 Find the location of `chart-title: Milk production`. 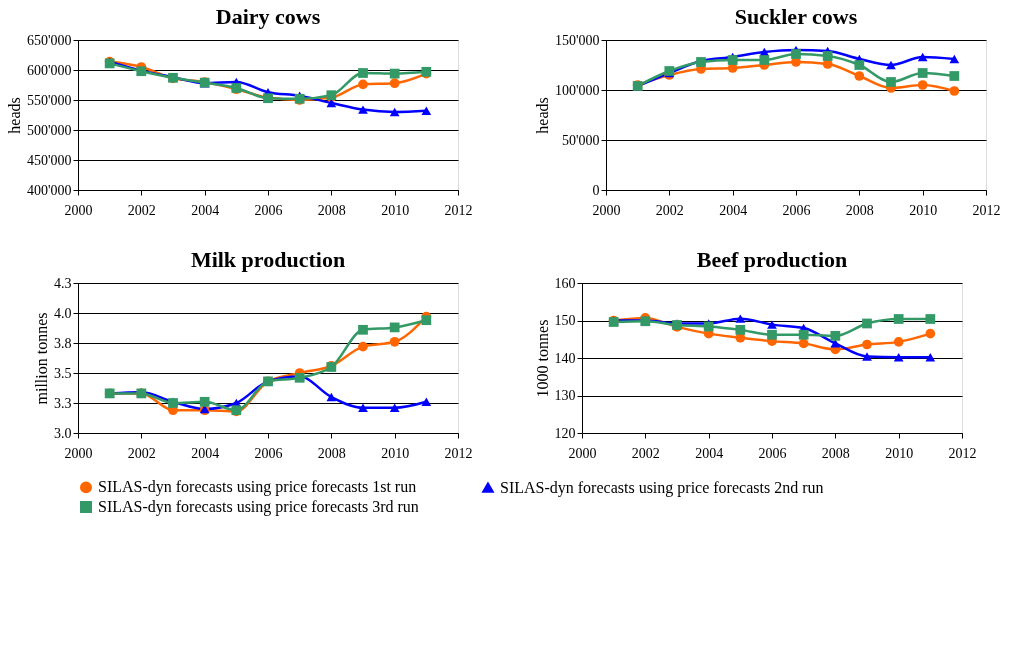

chart-title: Milk production is located at coordinates (268, 259).